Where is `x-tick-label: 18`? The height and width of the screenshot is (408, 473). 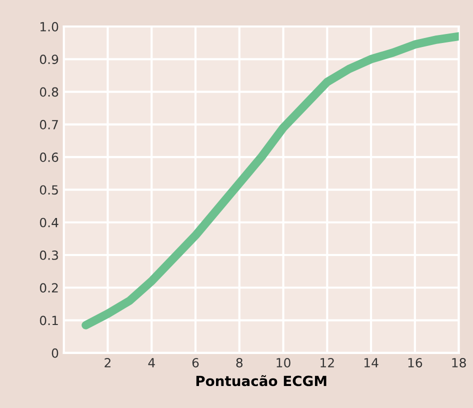
x-tick-label: 18 is located at coordinates (459, 363).